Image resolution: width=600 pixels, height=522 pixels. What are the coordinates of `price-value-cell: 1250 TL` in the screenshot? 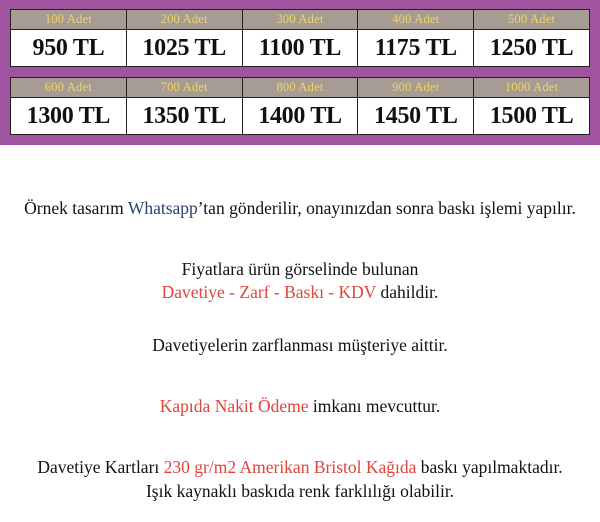 It's located at (531, 48).